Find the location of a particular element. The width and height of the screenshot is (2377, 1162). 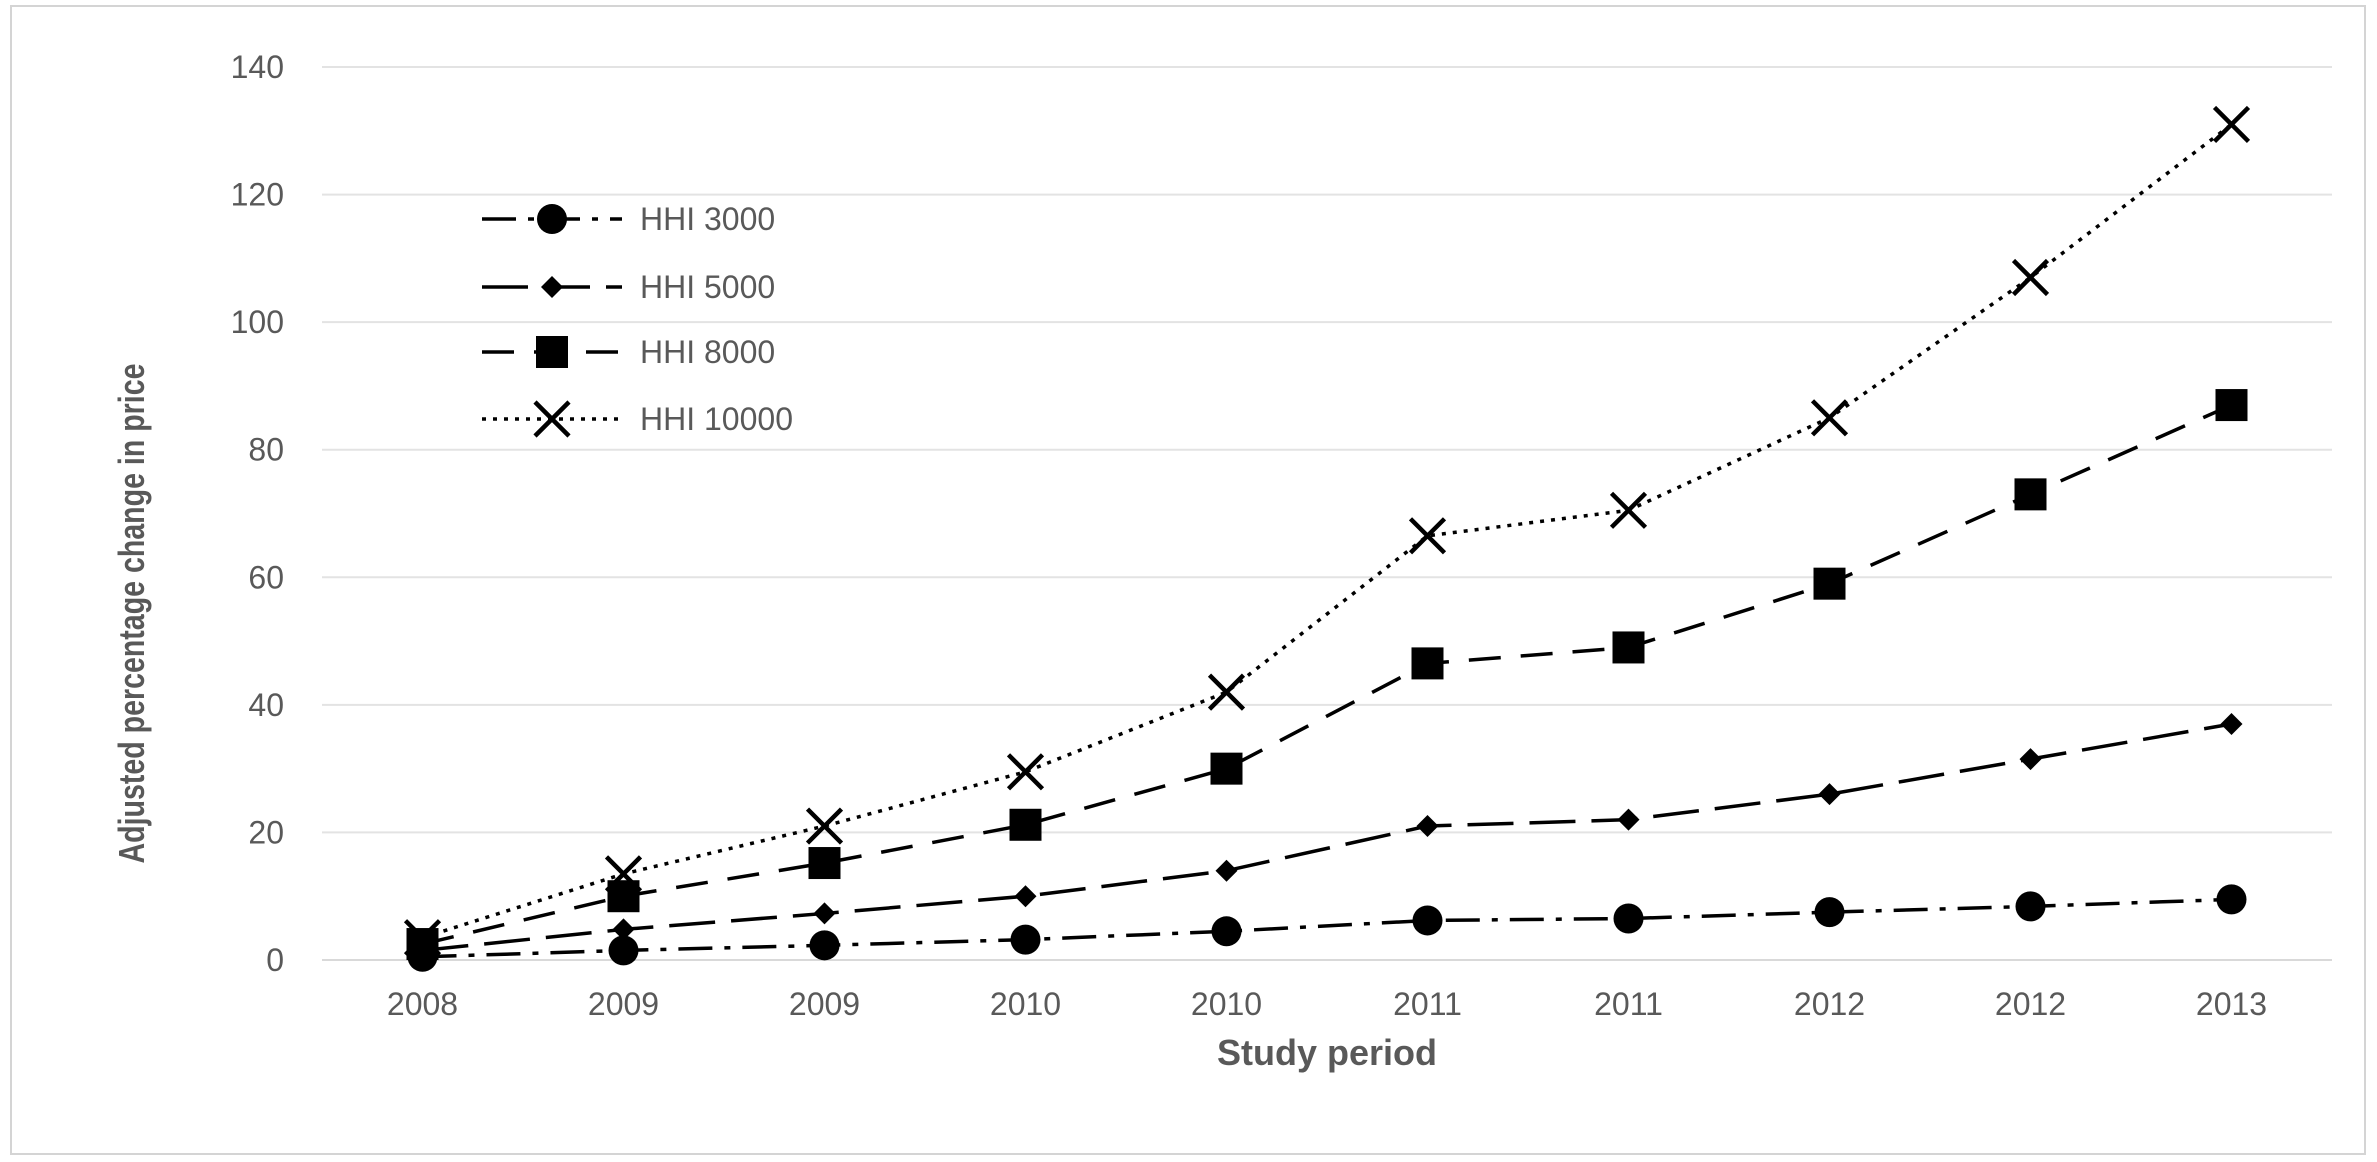

y-tick-label: 100 is located at coordinates (257, 322).